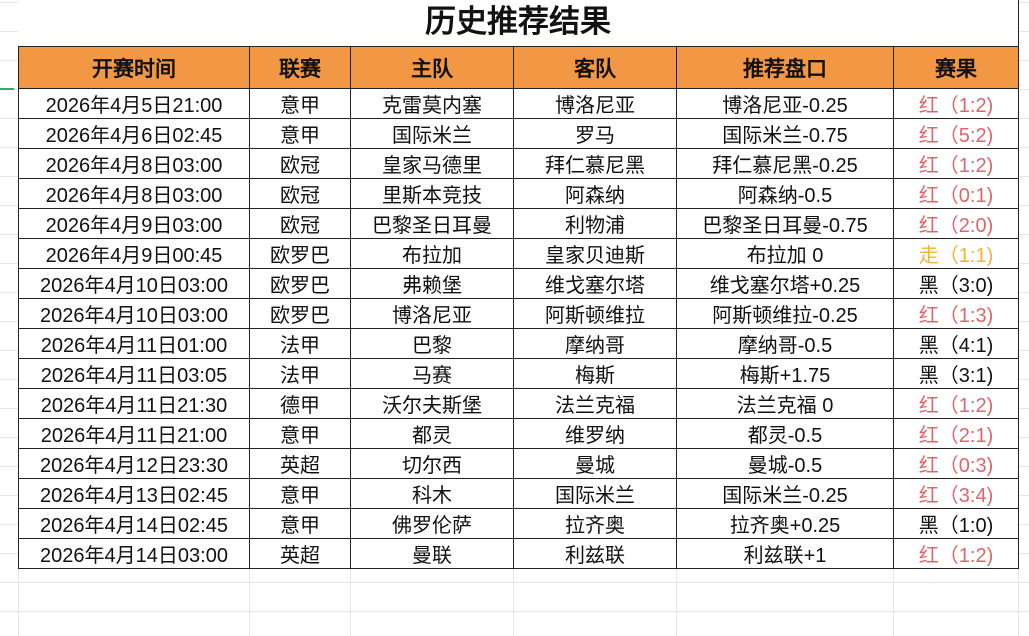  What do you see at coordinates (134, 433) in the screenshot?
I see `time-cell: 2026年4月11日21:00` at bounding box center [134, 433].